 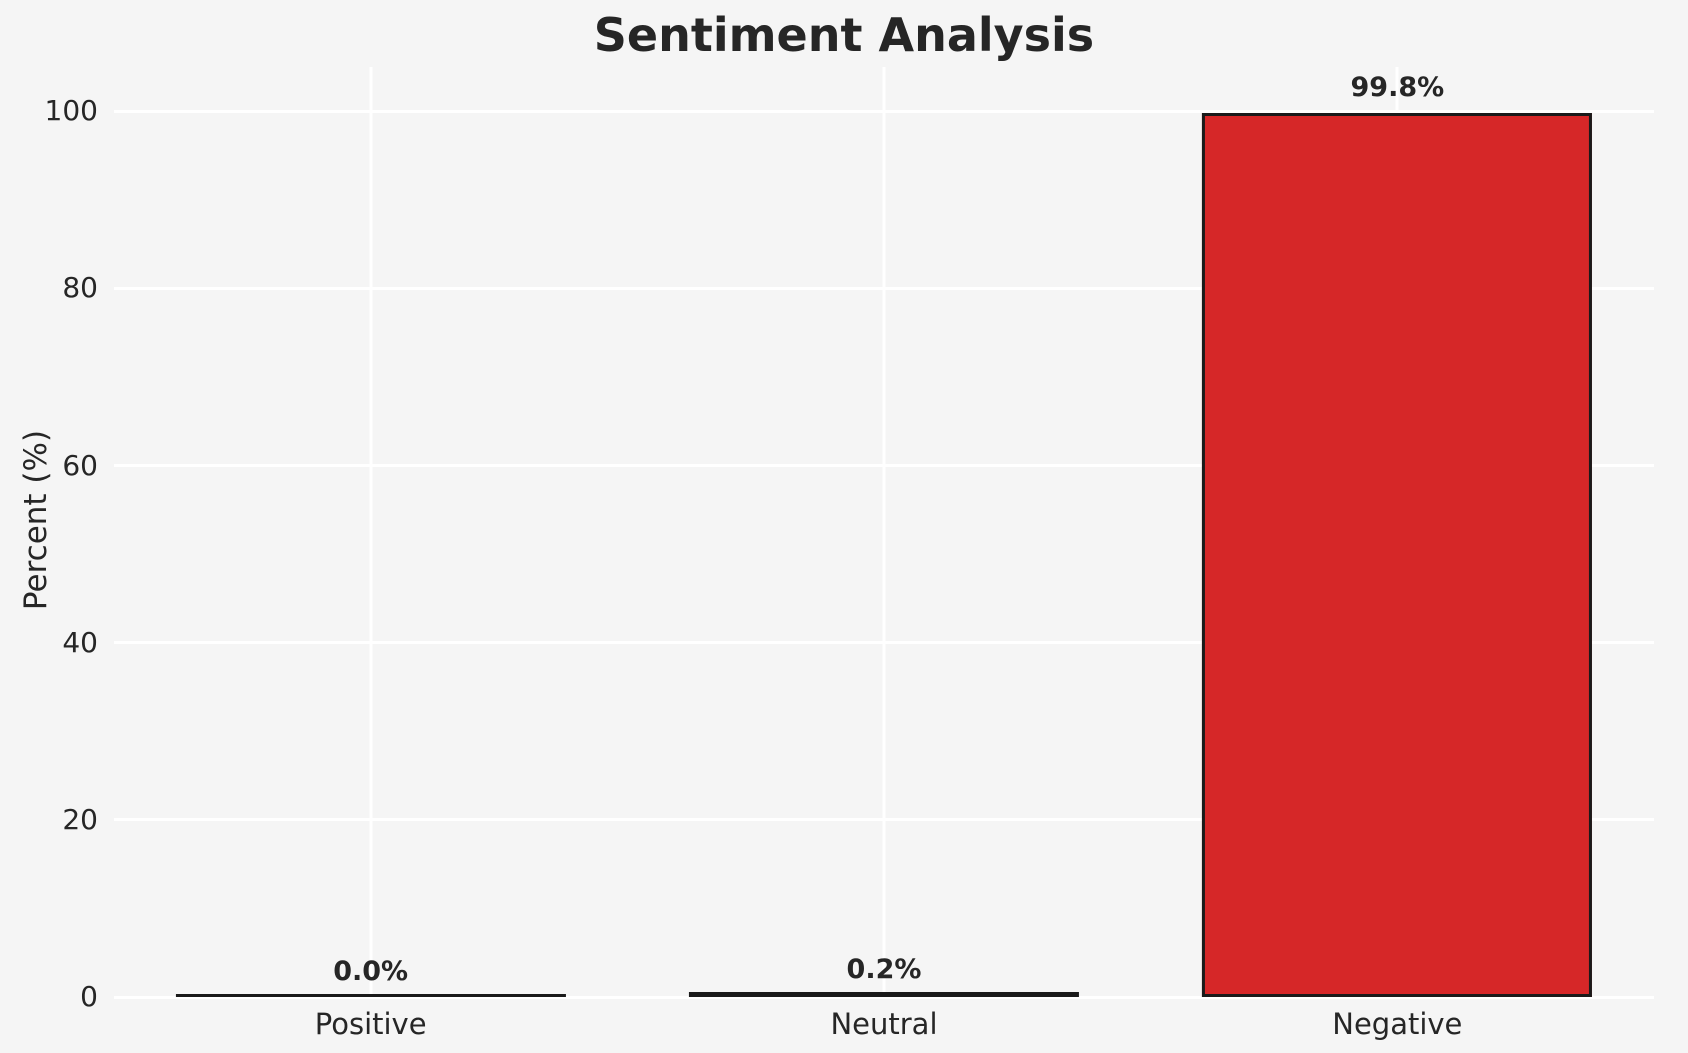 I want to click on y-tick-label-20: 20, so click(x=80, y=819).